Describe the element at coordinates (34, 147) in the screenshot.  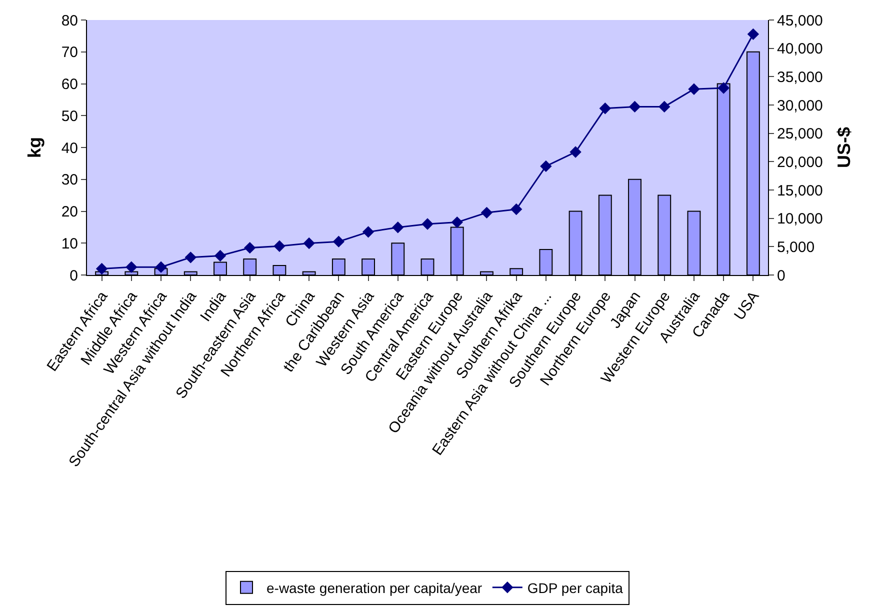
I see `y-axis-title: kg` at that location.